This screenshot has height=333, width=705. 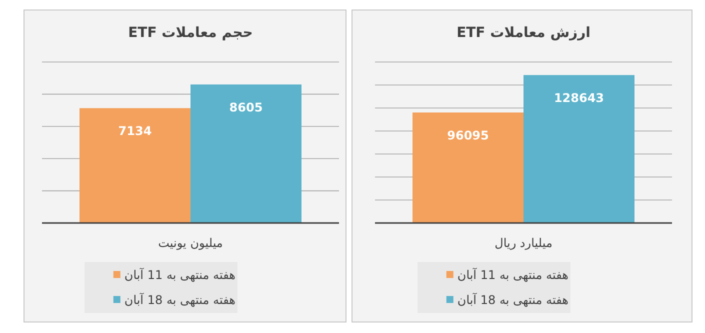 I want to click on data-label: 96095, so click(x=468, y=135).